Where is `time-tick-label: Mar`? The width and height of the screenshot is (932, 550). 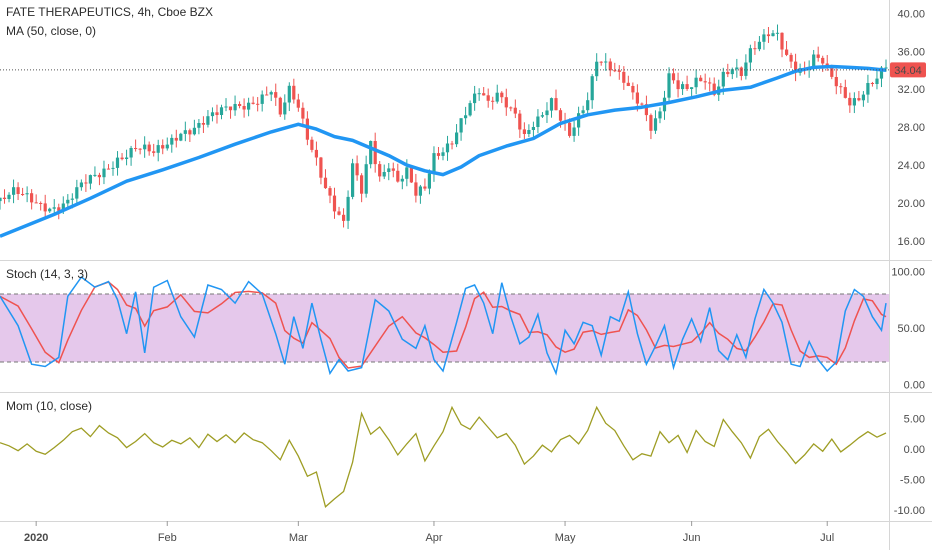 time-tick-label: Mar is located at coordinates (298, 538).